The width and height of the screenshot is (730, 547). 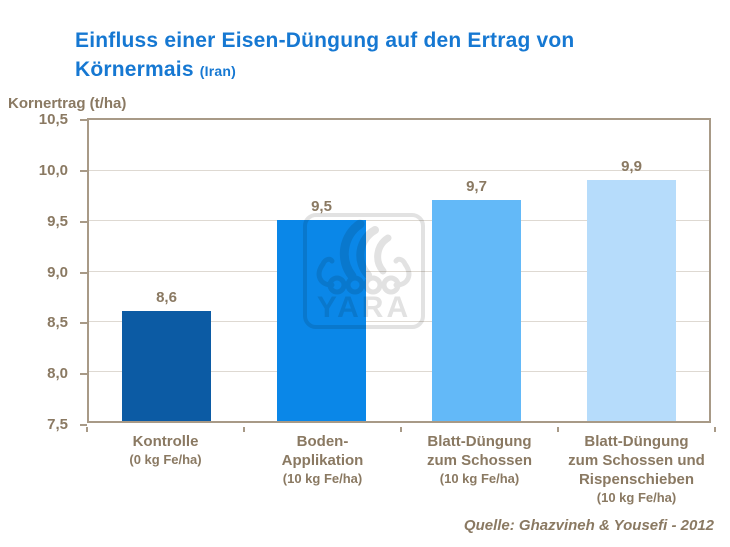 I want to click on category-label: Boden- Applikation (10 kg Fe/ha), so click(x=322, y=469).